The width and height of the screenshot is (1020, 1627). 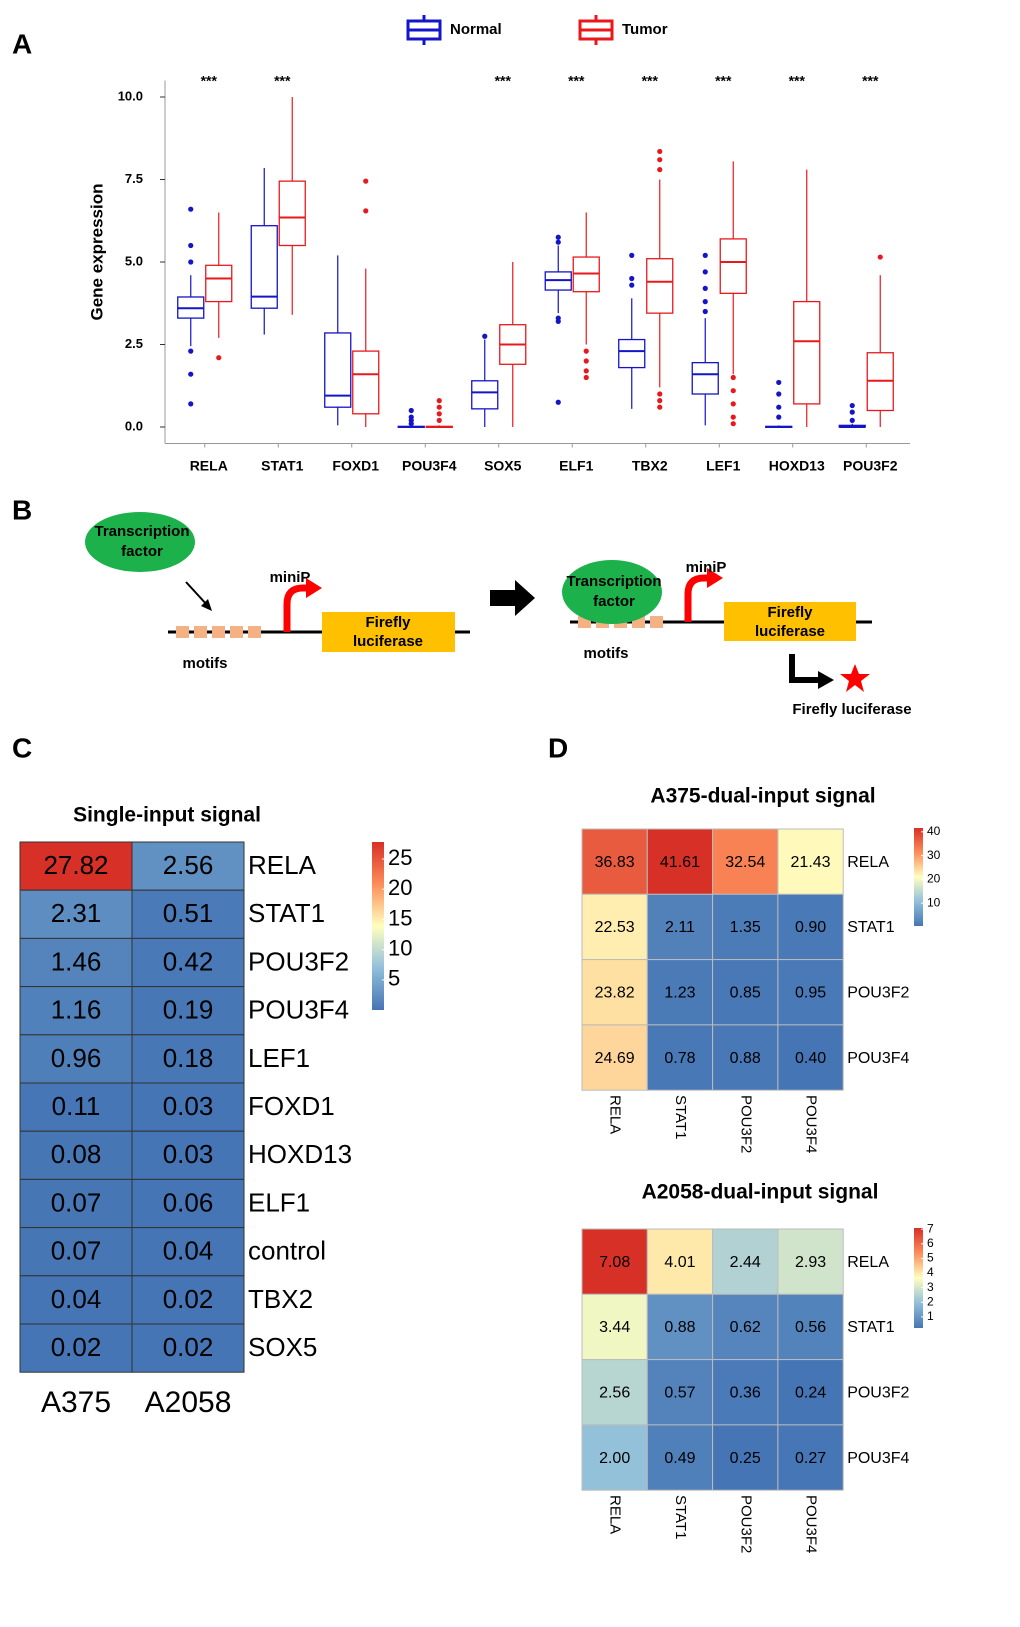 What do you see at coordinates (811, 862) in the screenshot?
I see `cell-label: 21.43` at bounding box center [811, 862].